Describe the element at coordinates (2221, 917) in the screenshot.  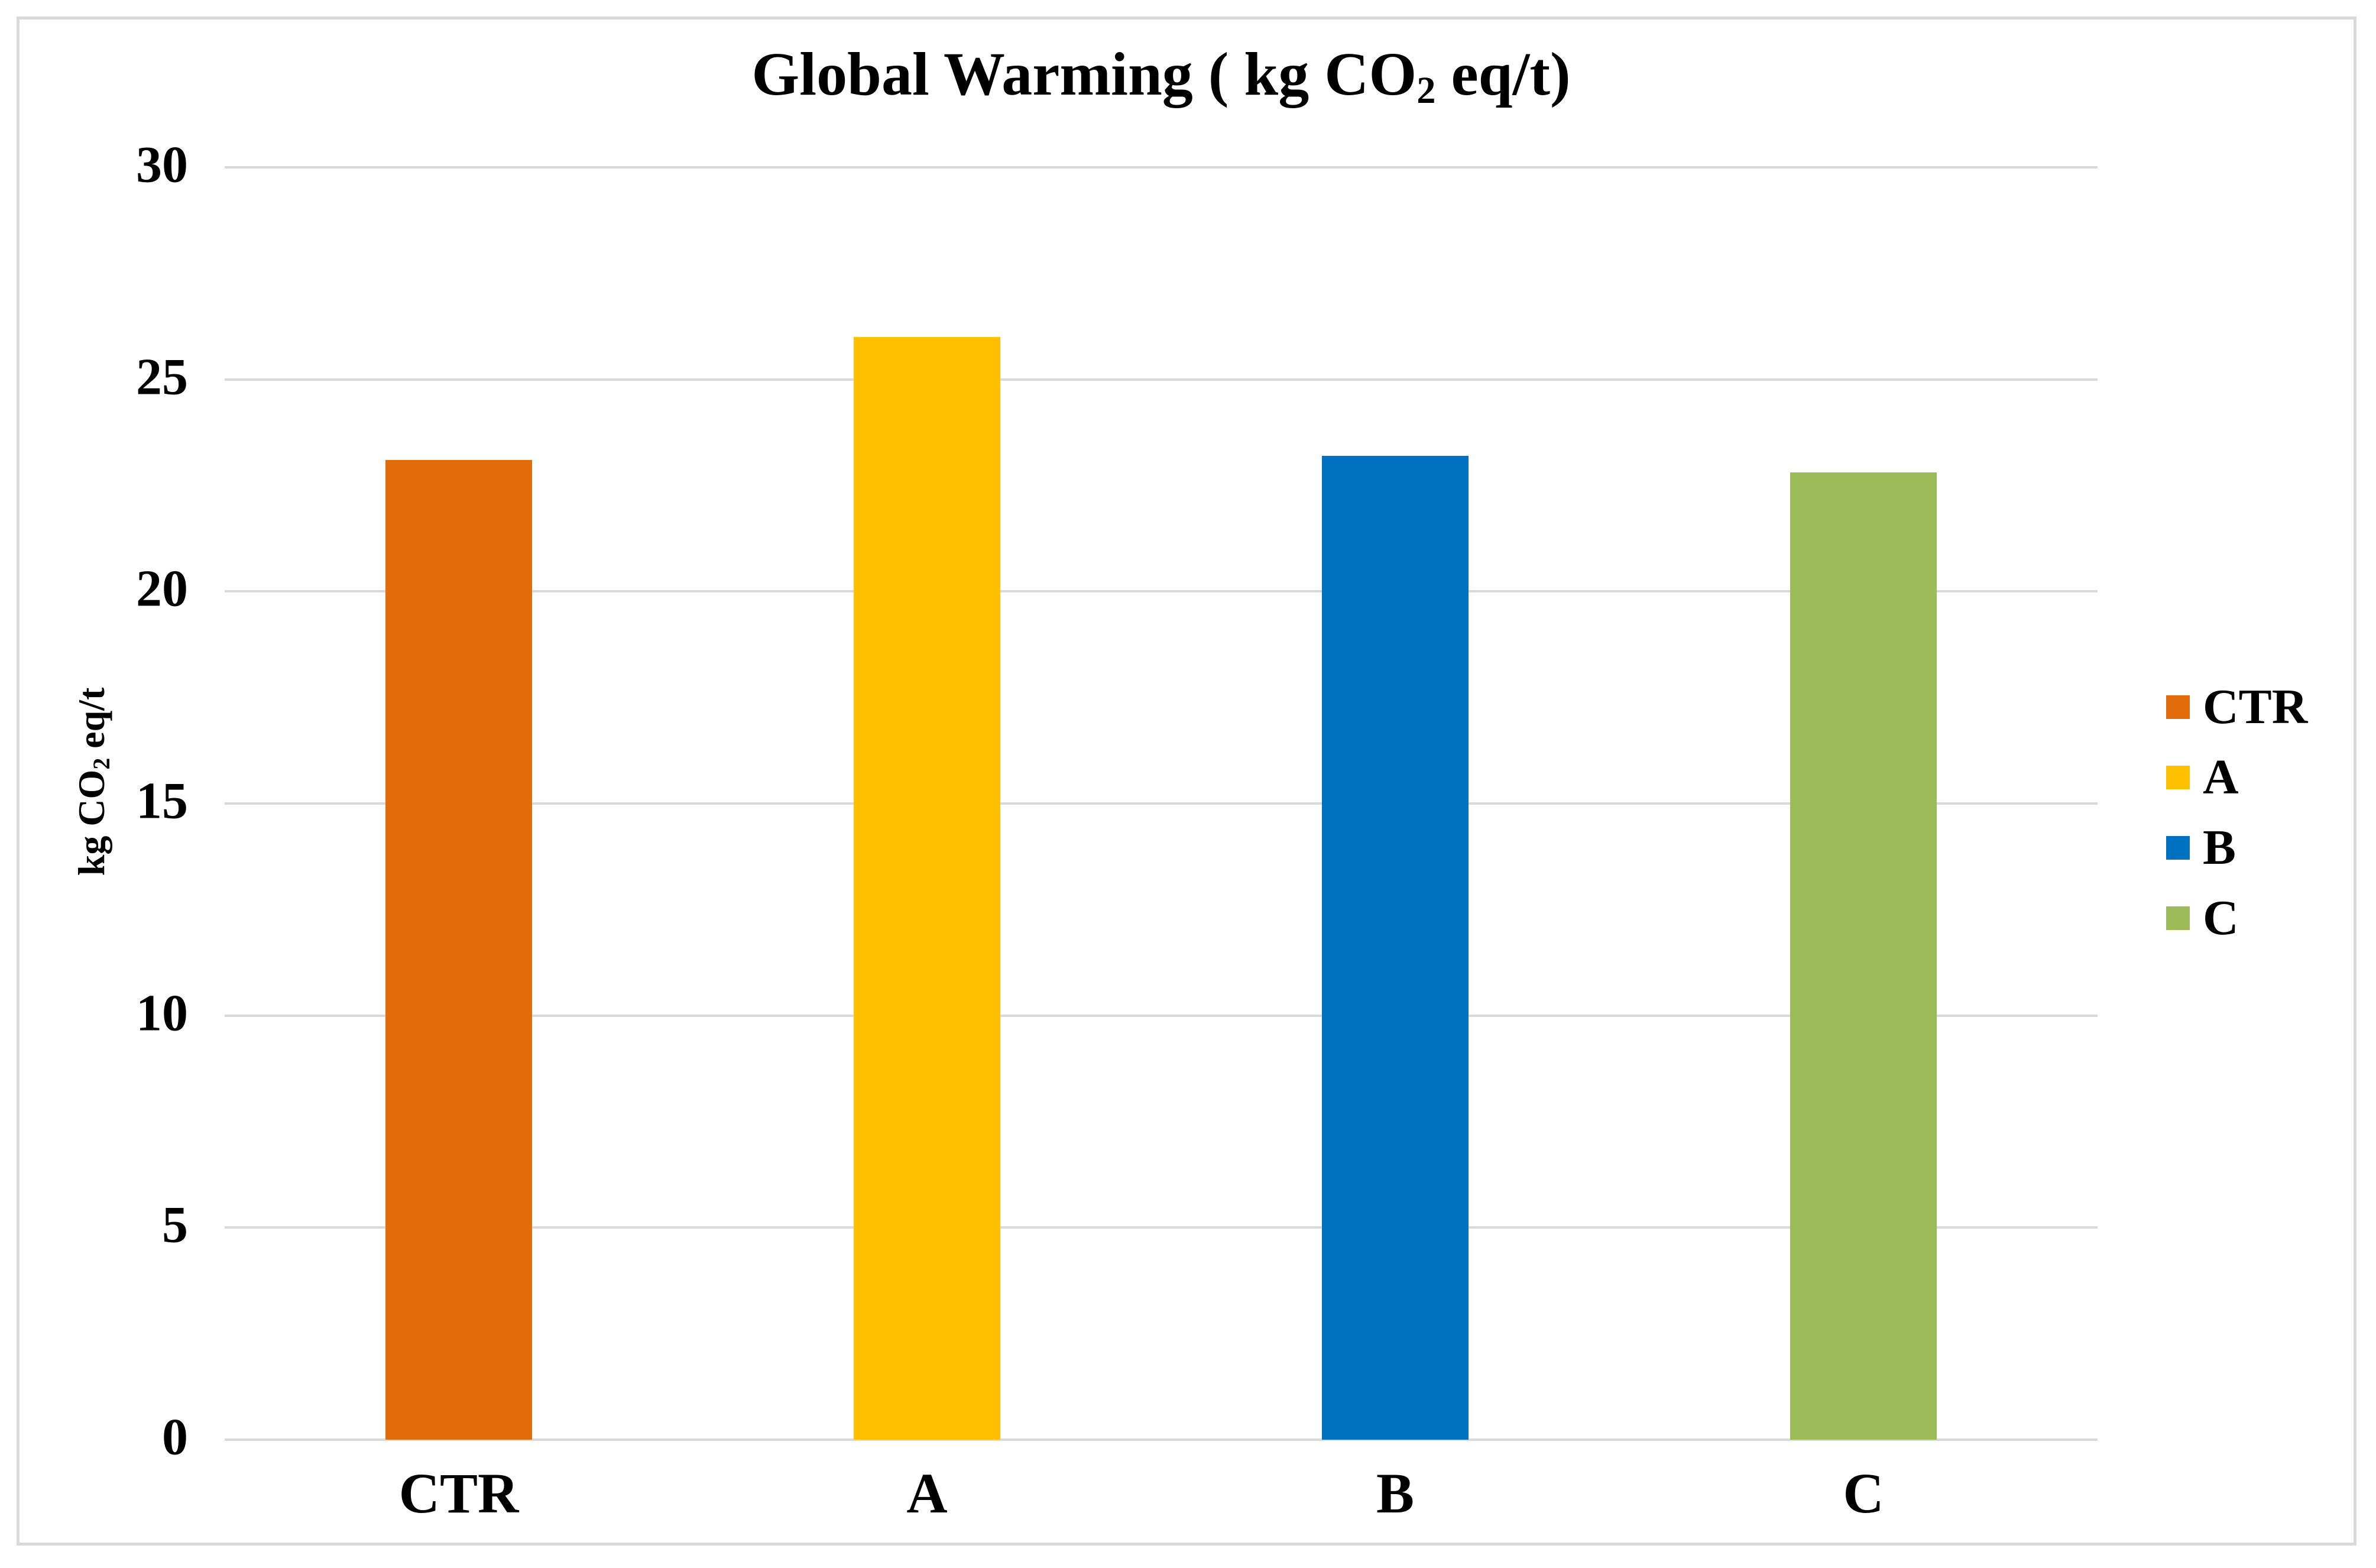
I see `legend-label-C: C` at that location.